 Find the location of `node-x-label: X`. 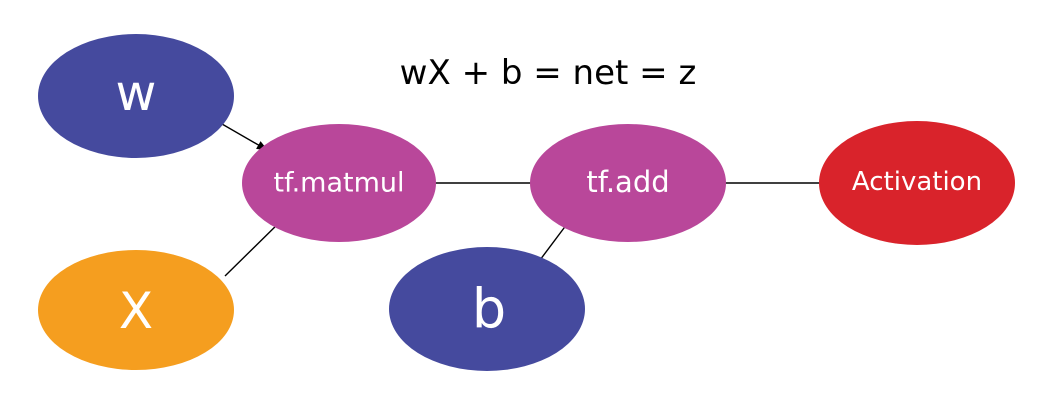

node-x-label: X is located at coordinates (136, 311).